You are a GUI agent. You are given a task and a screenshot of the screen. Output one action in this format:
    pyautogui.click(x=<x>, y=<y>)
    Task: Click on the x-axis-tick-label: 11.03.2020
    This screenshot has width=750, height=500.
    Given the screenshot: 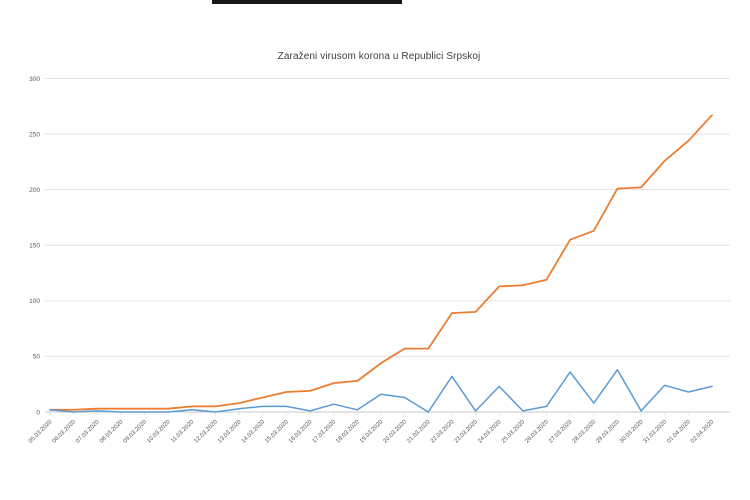 What is the action you would take?
    pyautogui.click(x=183, y=432)
    